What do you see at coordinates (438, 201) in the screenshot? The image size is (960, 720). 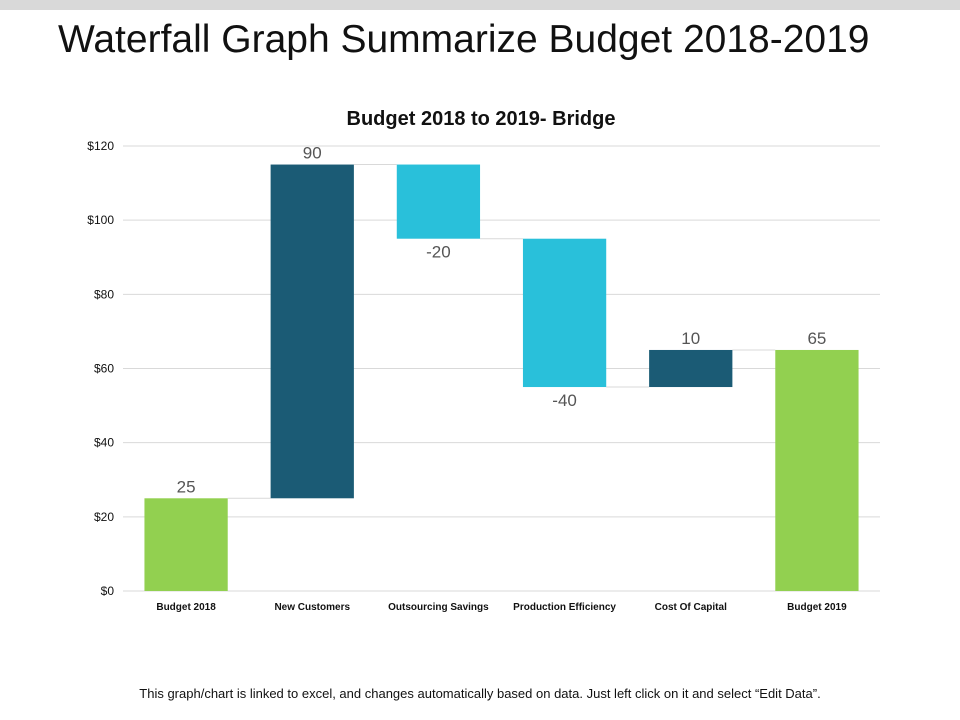 I see `bar-outsourcing-savings` at bounding box center [438, 201].